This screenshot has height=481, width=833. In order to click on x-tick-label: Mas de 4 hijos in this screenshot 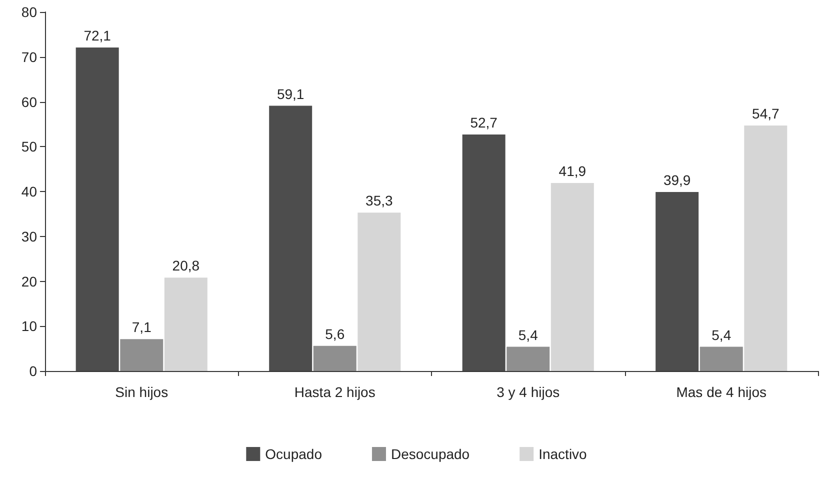, I will do `click(721, 392)`.